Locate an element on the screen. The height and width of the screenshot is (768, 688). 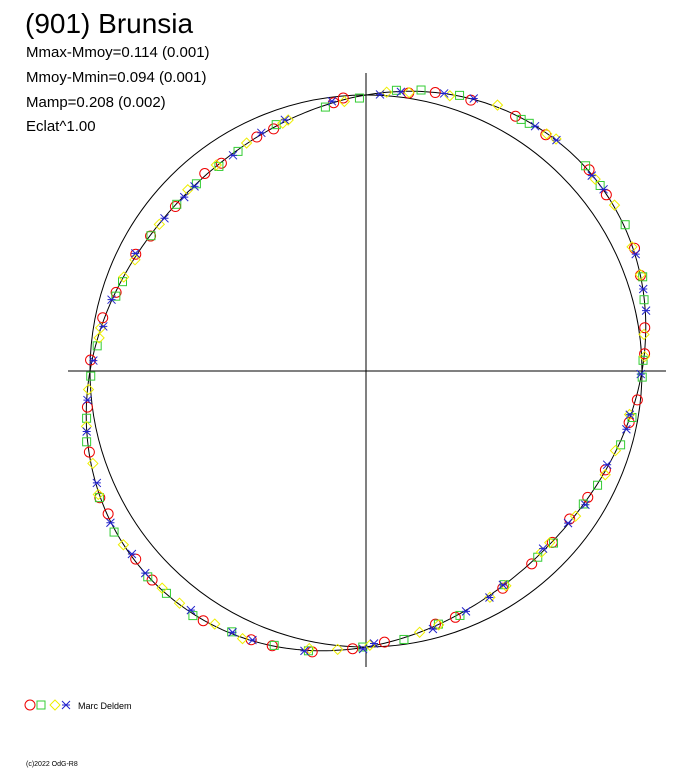
legend-label: Marc Deldem is located at coordinates (105, 706).